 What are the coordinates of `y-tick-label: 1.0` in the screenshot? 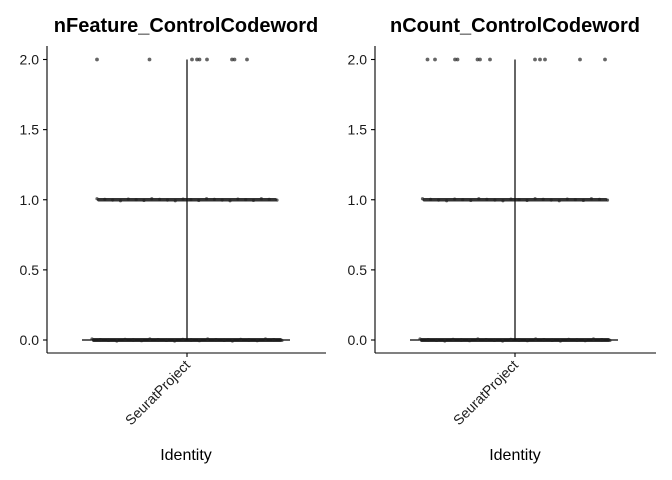 It's located at (30, 200).